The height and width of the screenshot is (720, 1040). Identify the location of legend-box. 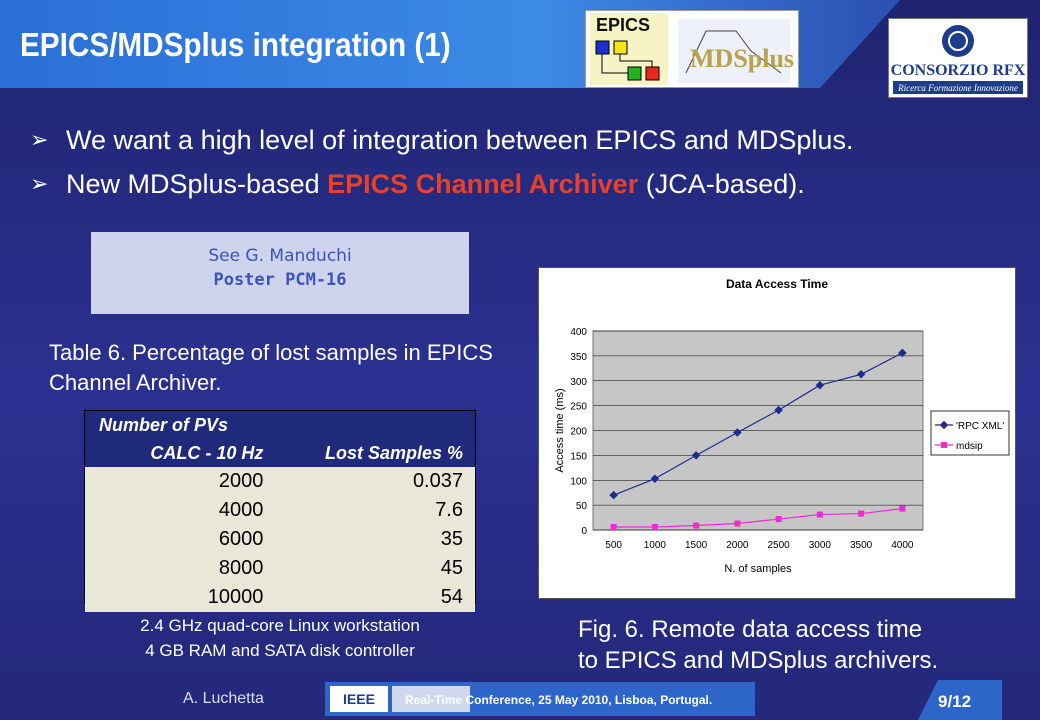
(970, 433).